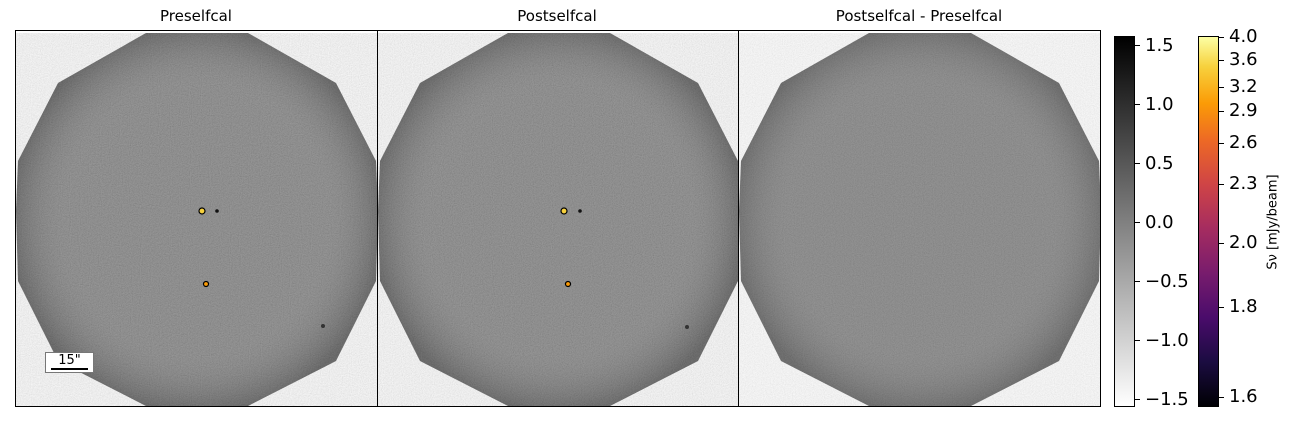  I want to click on scale-bar-label: 15", so click(69, 360).